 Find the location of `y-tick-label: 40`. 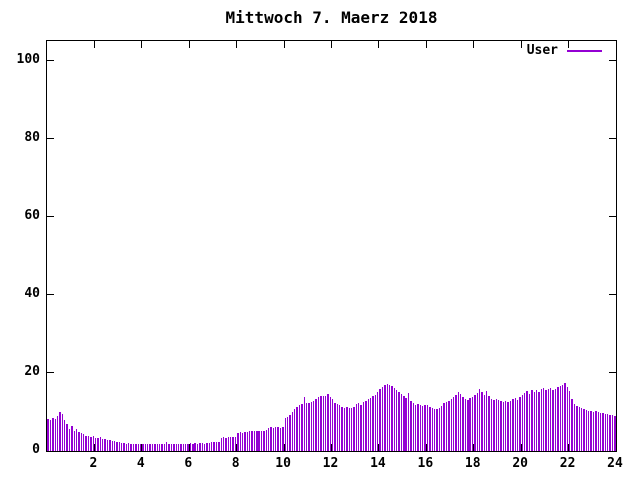

y-tick-label: 40 is located at coordinates (32, 293).